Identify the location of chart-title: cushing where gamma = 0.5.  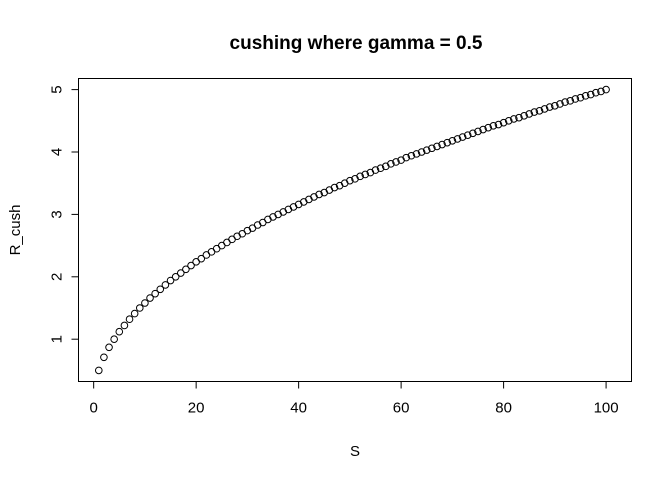
(356, 43).